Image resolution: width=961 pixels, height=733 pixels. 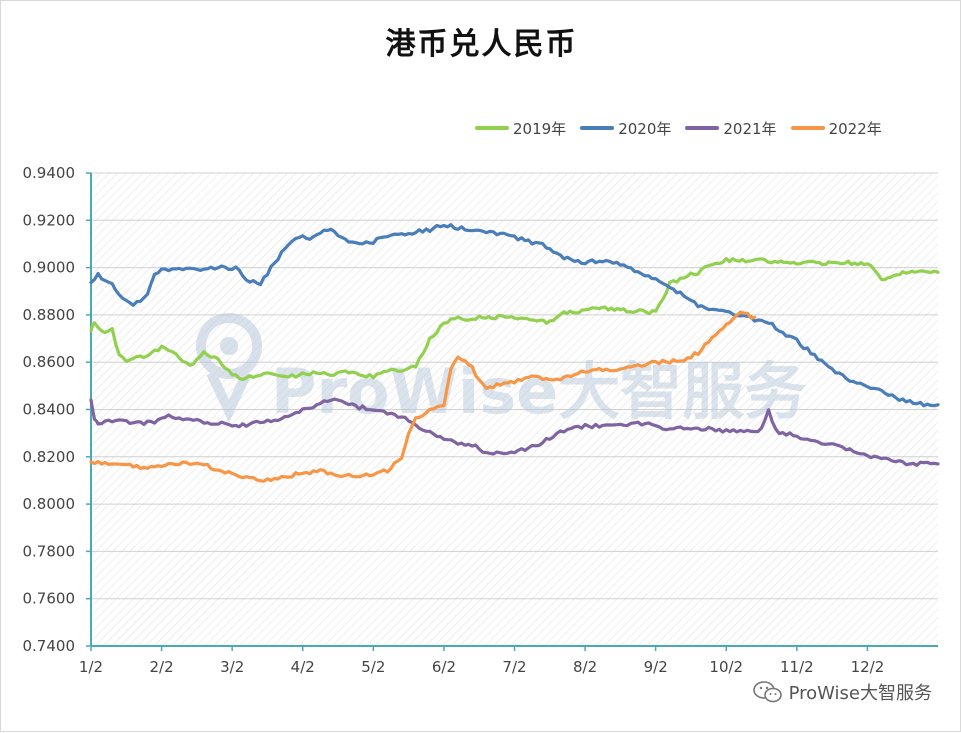 I want to click on y-tick-label: 0.8000, so click(x=49, y=504).